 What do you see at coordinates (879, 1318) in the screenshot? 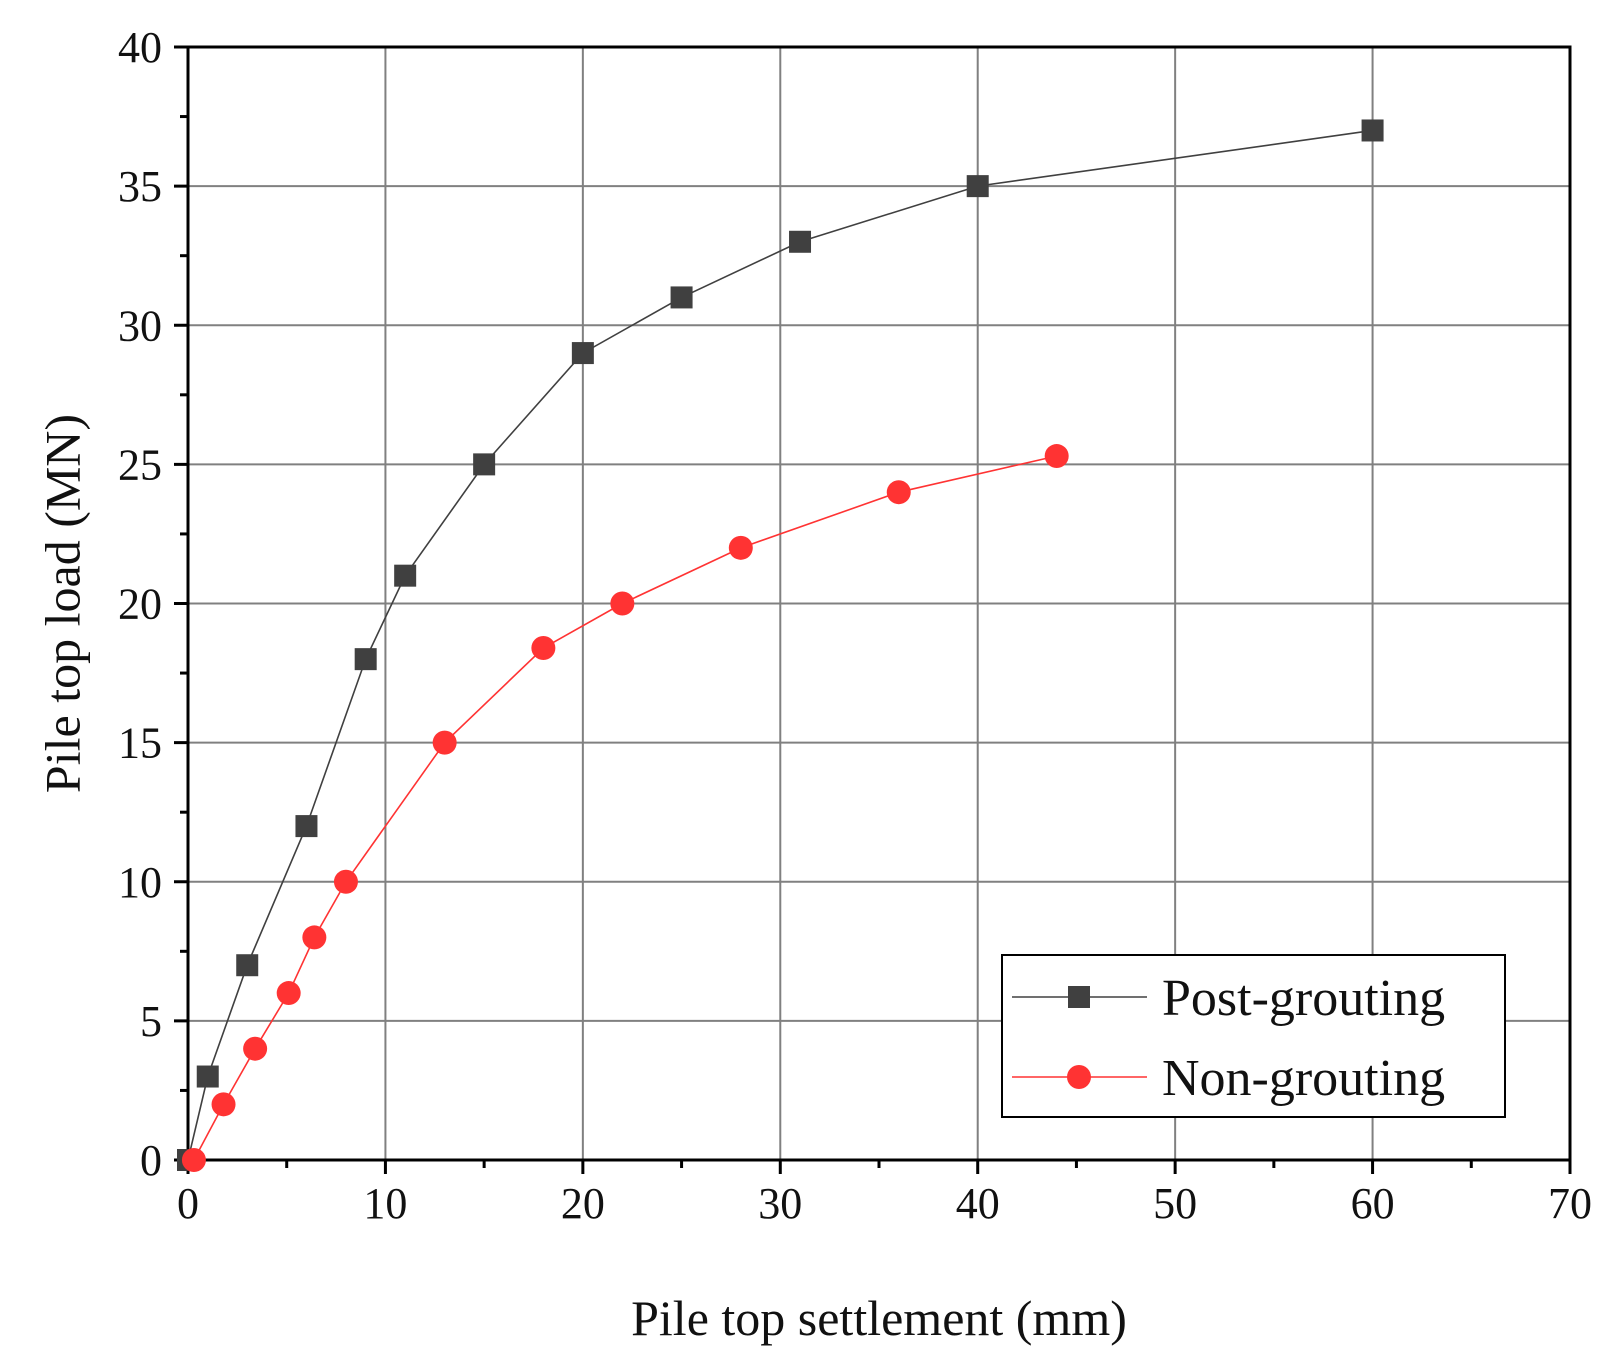
I see `x-axis-title: Pile top settlement (mm)` at bounding box center [879, 1318].